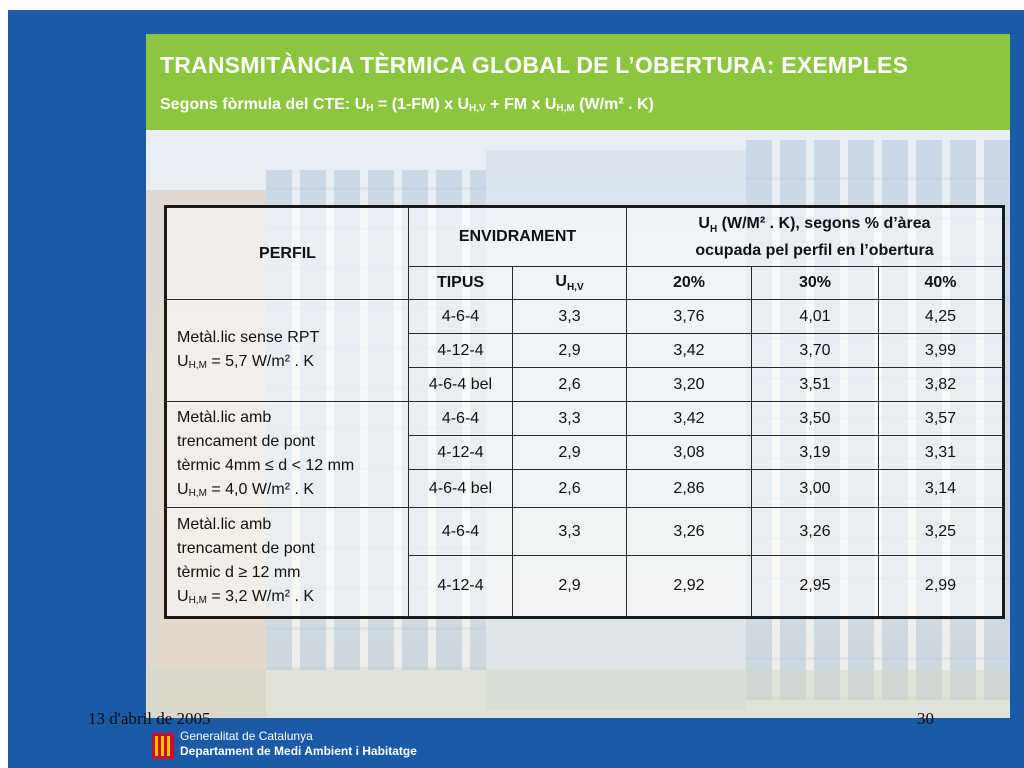  What do you see at coordinates (614, 104) in the screenshot?
I see `subtitle-text-4: (W/m² . K)` at bounding box center [614, 104].